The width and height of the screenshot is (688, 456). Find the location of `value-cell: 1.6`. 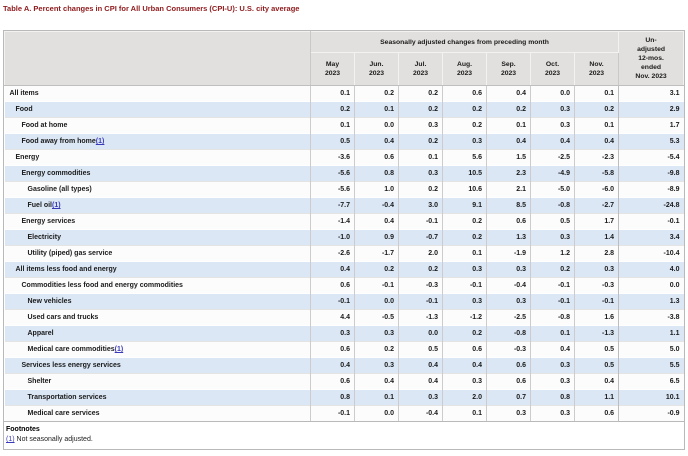

value-cell: 1.6 is located at coordinates (596, 317).